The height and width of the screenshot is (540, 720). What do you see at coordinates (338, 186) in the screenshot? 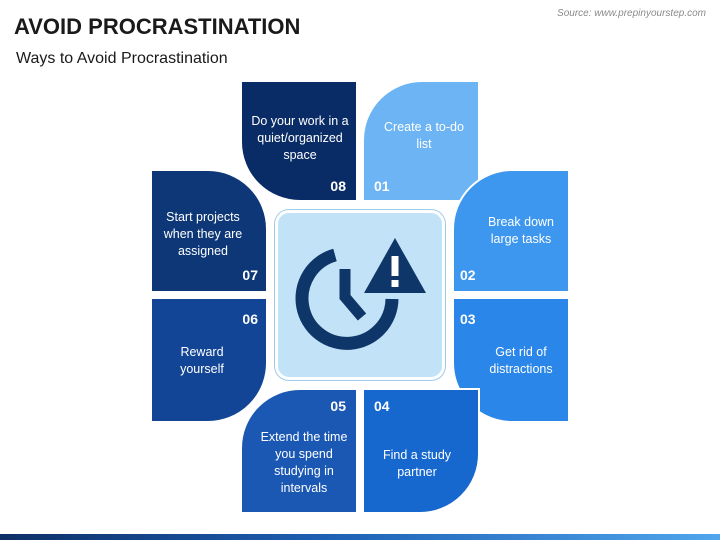
I see `step-08-number: 08` at bounding box center [338, 186].